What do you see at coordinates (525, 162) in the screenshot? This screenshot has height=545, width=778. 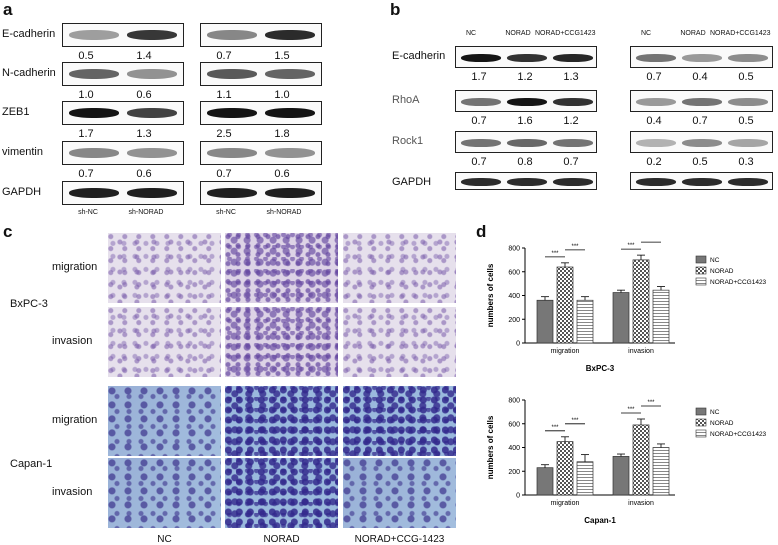 I see `band-value: 0.8` at bounding box center [525, 162].